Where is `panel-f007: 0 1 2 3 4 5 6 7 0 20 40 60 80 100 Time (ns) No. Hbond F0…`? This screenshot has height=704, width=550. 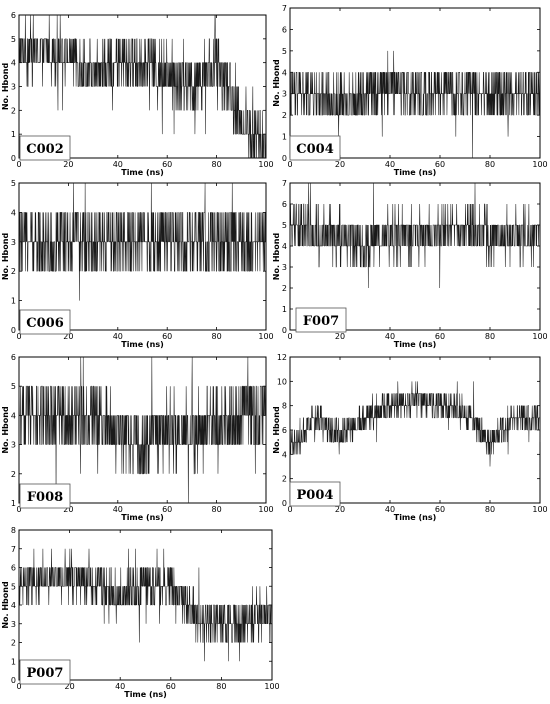 panel-f007: 0 1 2 3 4 5 6 7 0 20 40 60 80 100 Time (ns) No. Hbond F0… is located at coordinates (410, 264).